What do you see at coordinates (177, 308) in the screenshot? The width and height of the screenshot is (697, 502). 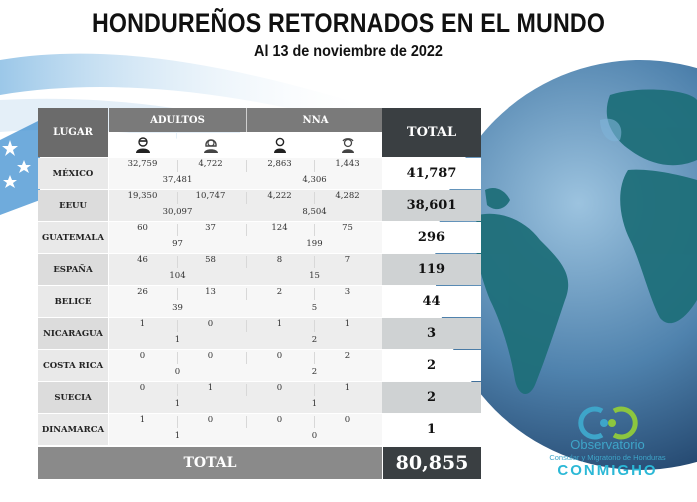 I see `adults-subtotal: 39` at bounding box center [177, 308].